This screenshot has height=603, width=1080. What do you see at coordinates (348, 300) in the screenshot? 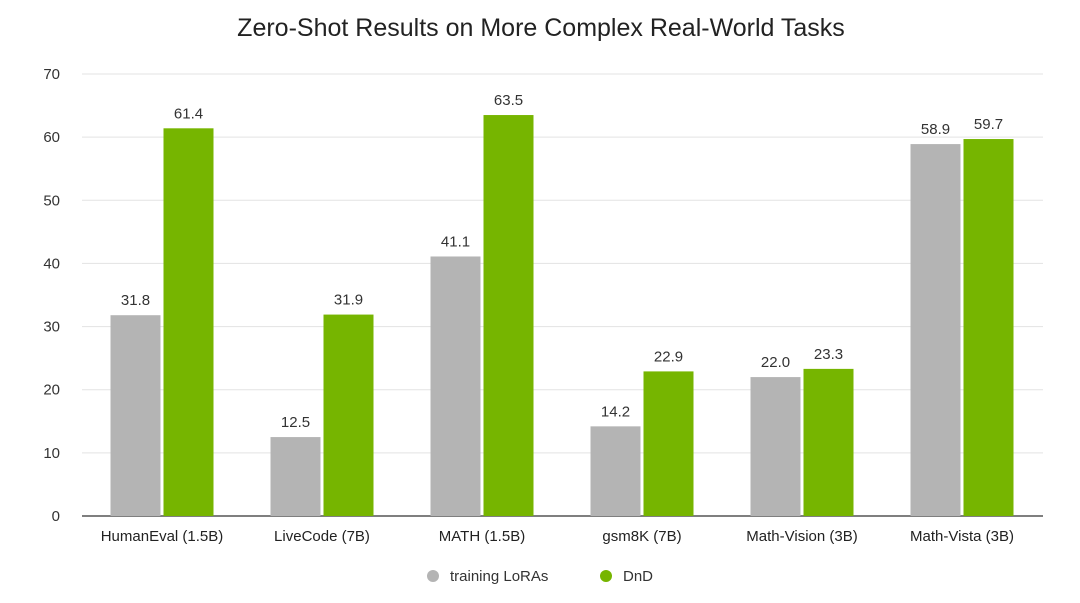
I see `bar-value-label: 31.9` at bounding box center [348, 300].